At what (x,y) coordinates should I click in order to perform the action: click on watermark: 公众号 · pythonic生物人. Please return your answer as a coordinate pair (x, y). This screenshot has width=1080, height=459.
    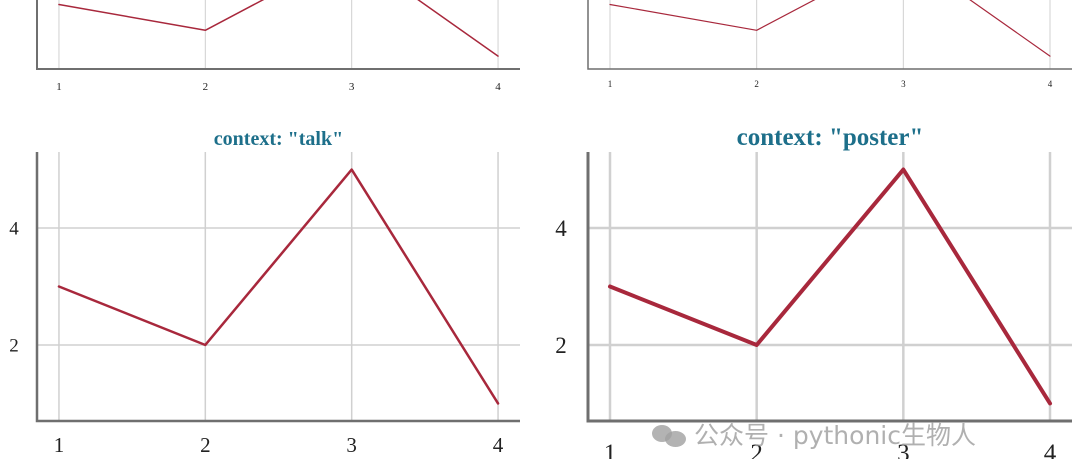
    Looking at the image, I should click on (814, 434).